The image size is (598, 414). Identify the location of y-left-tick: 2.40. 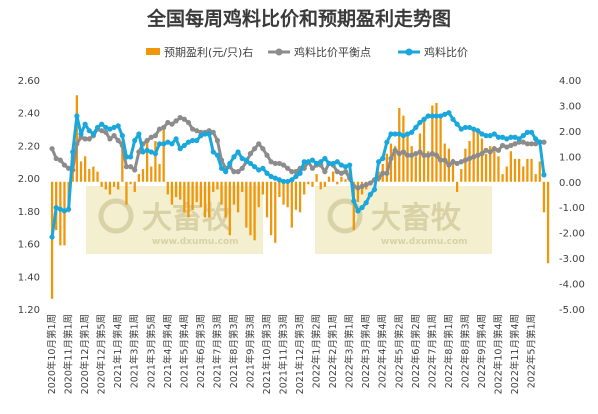
(29, 114).